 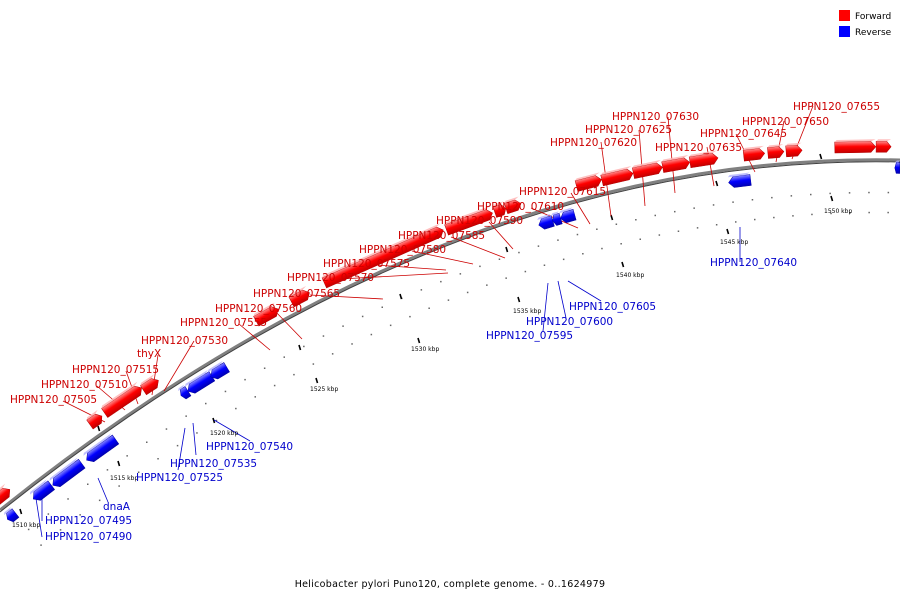 I want to click on major-tick, so click(x=401, y=296).